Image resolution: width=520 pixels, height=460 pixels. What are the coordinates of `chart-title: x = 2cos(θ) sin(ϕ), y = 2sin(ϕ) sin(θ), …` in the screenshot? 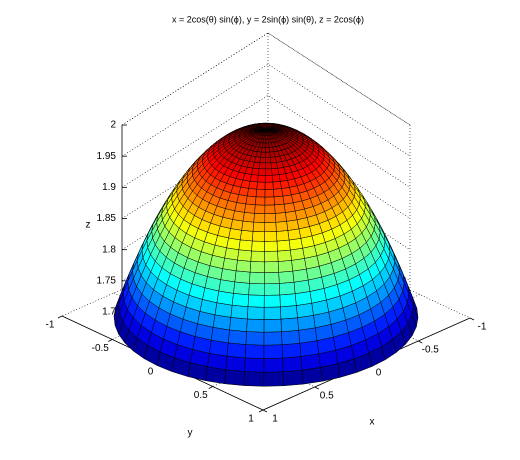 It's located at (268, 19).